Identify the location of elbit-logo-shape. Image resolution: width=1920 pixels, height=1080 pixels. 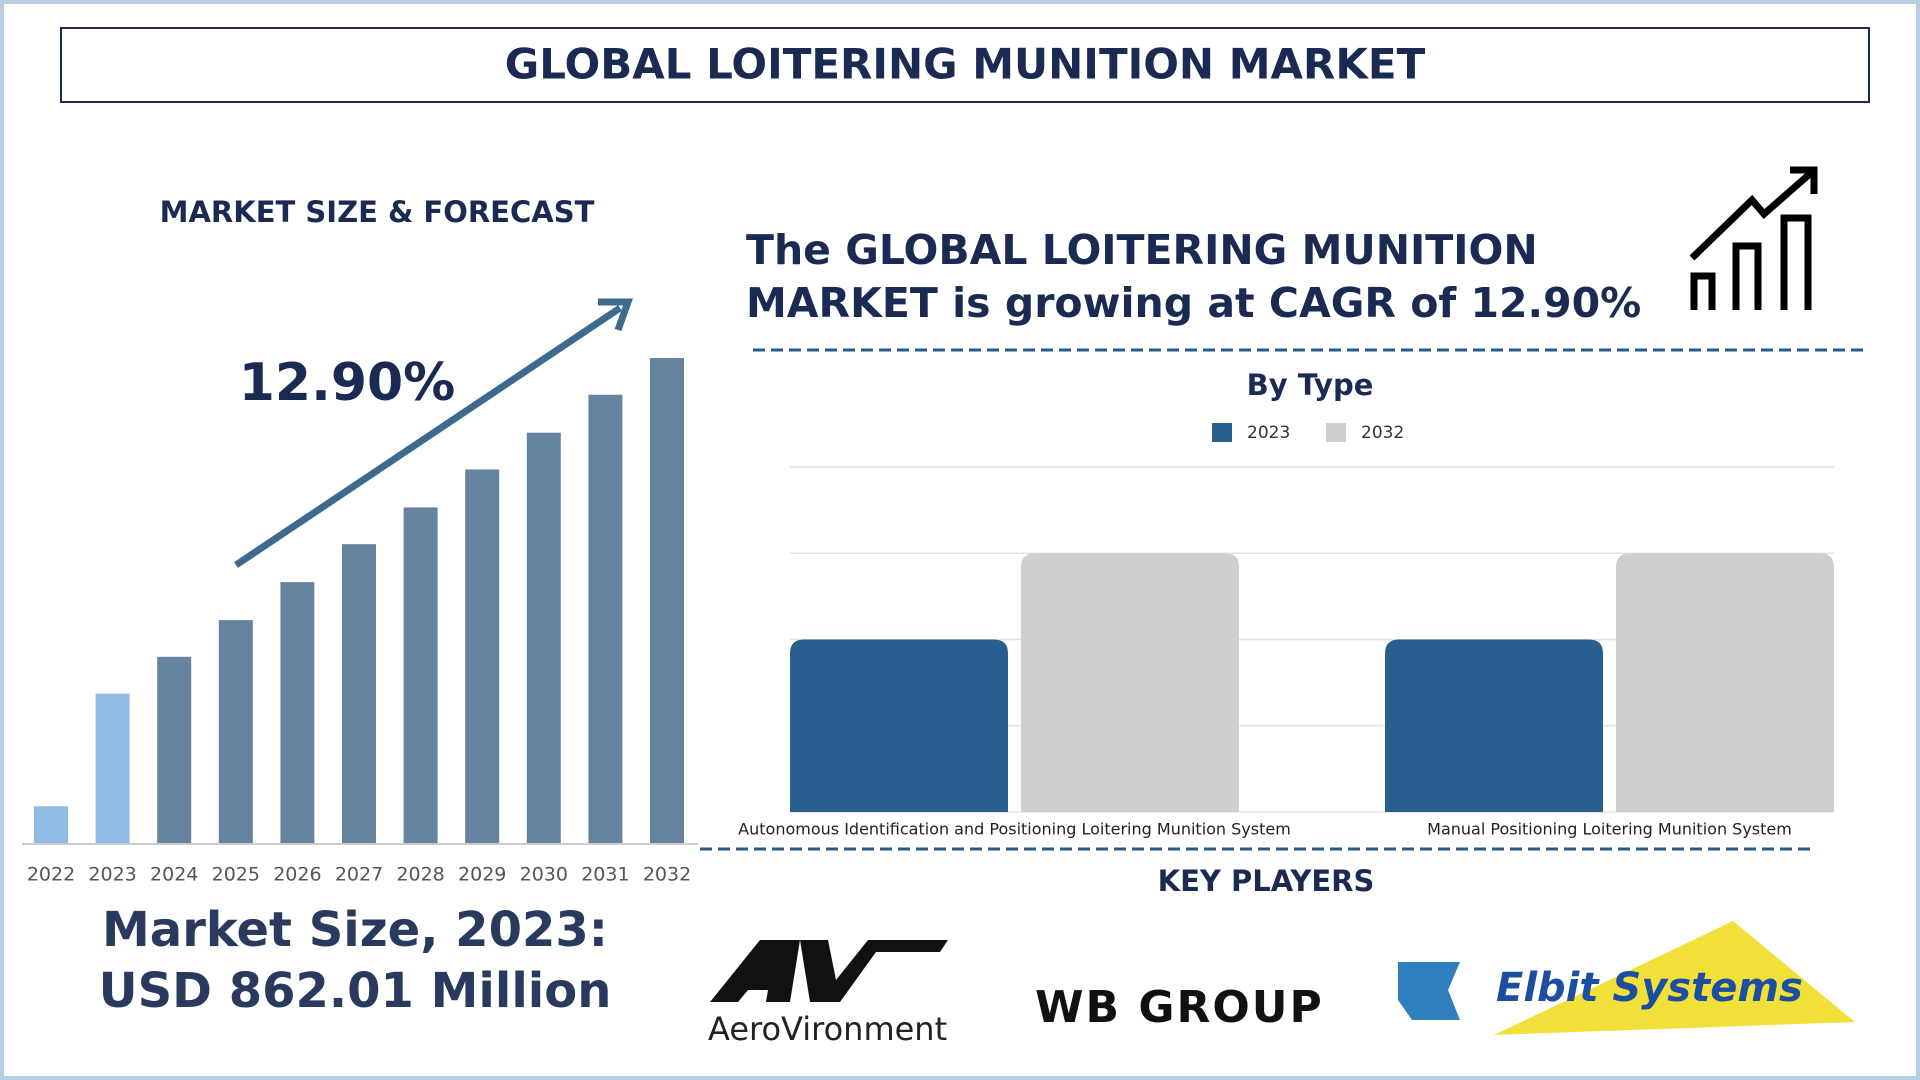
(1674, 978).